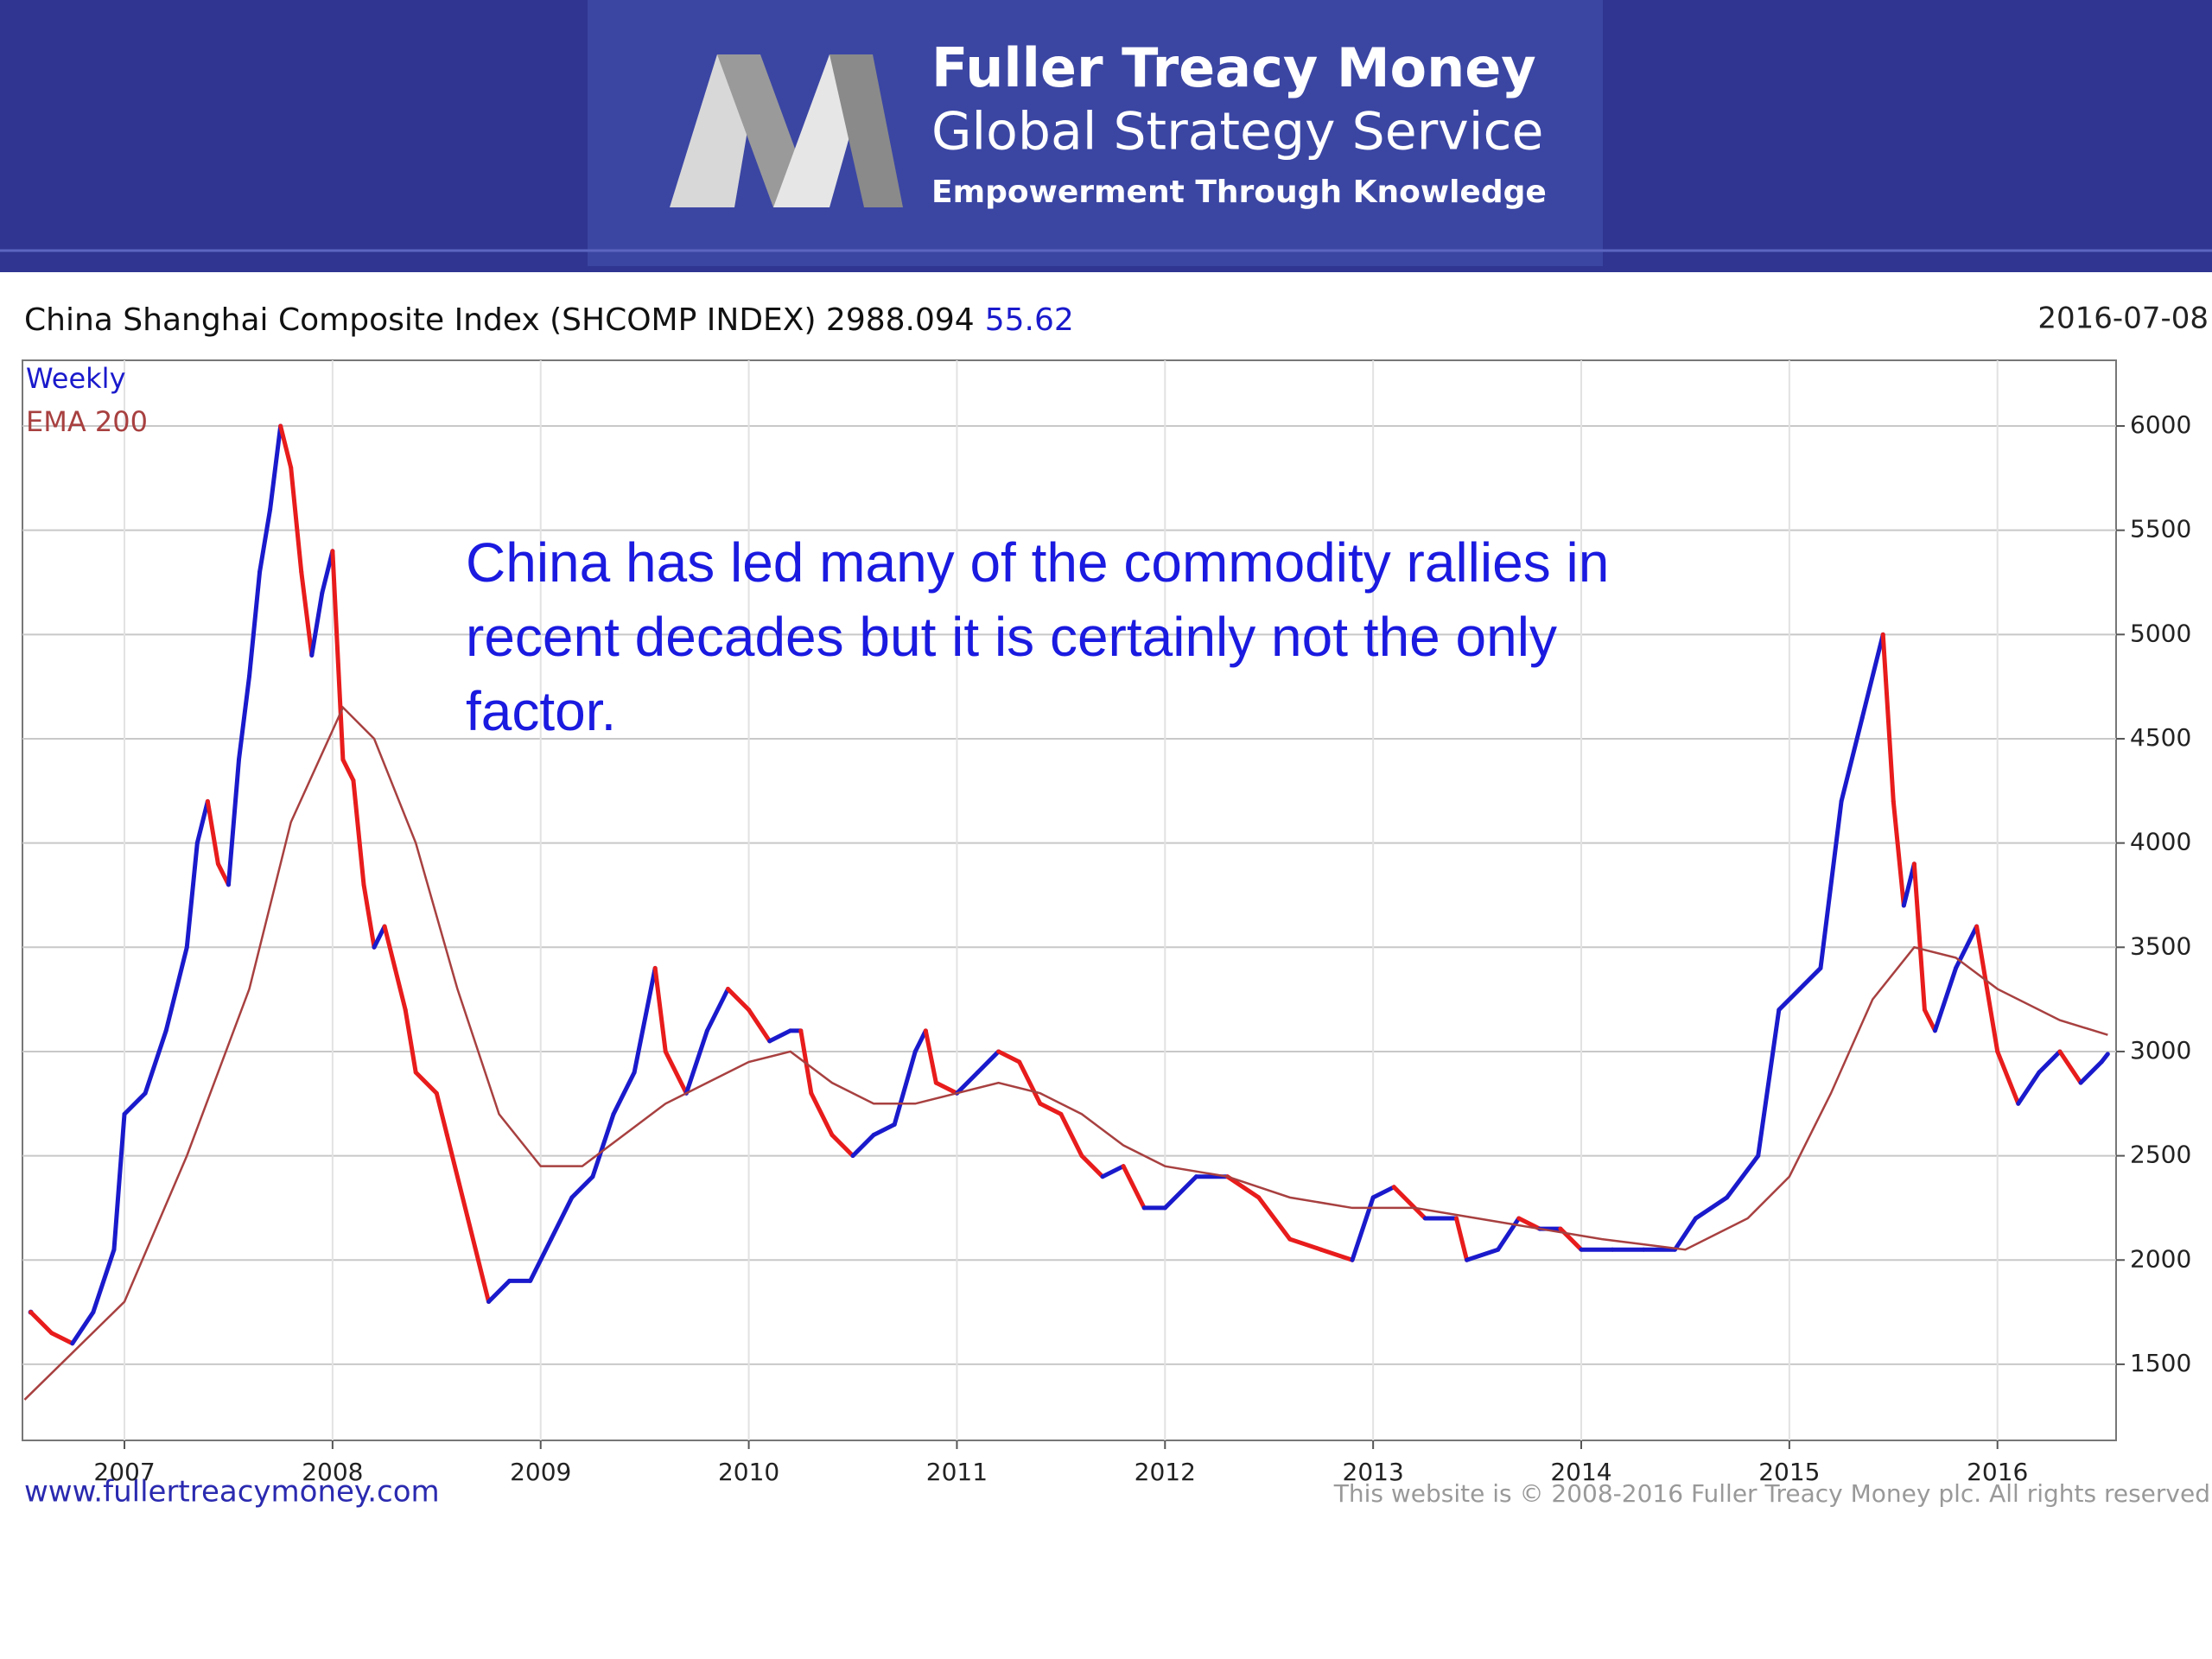 This screenshot has width=2212, height=1659. Describe the element at coordinates (541, 711) in the screenshot. I see `annotation: factor.` at that location.